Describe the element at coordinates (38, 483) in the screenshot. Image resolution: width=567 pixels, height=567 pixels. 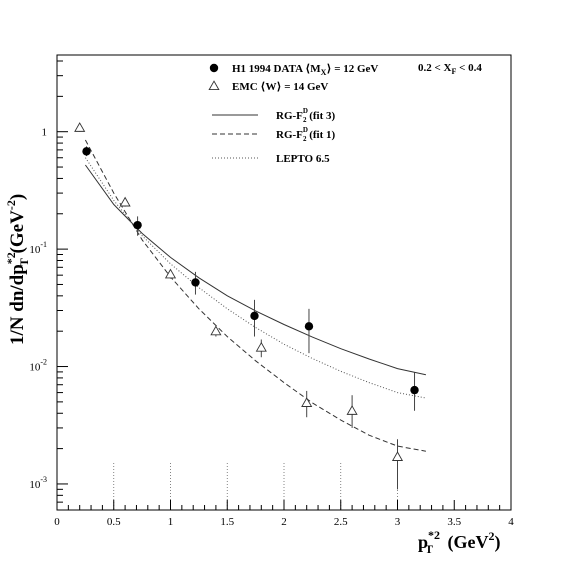
I see `y-tick-label: 10⁻³` at that location.